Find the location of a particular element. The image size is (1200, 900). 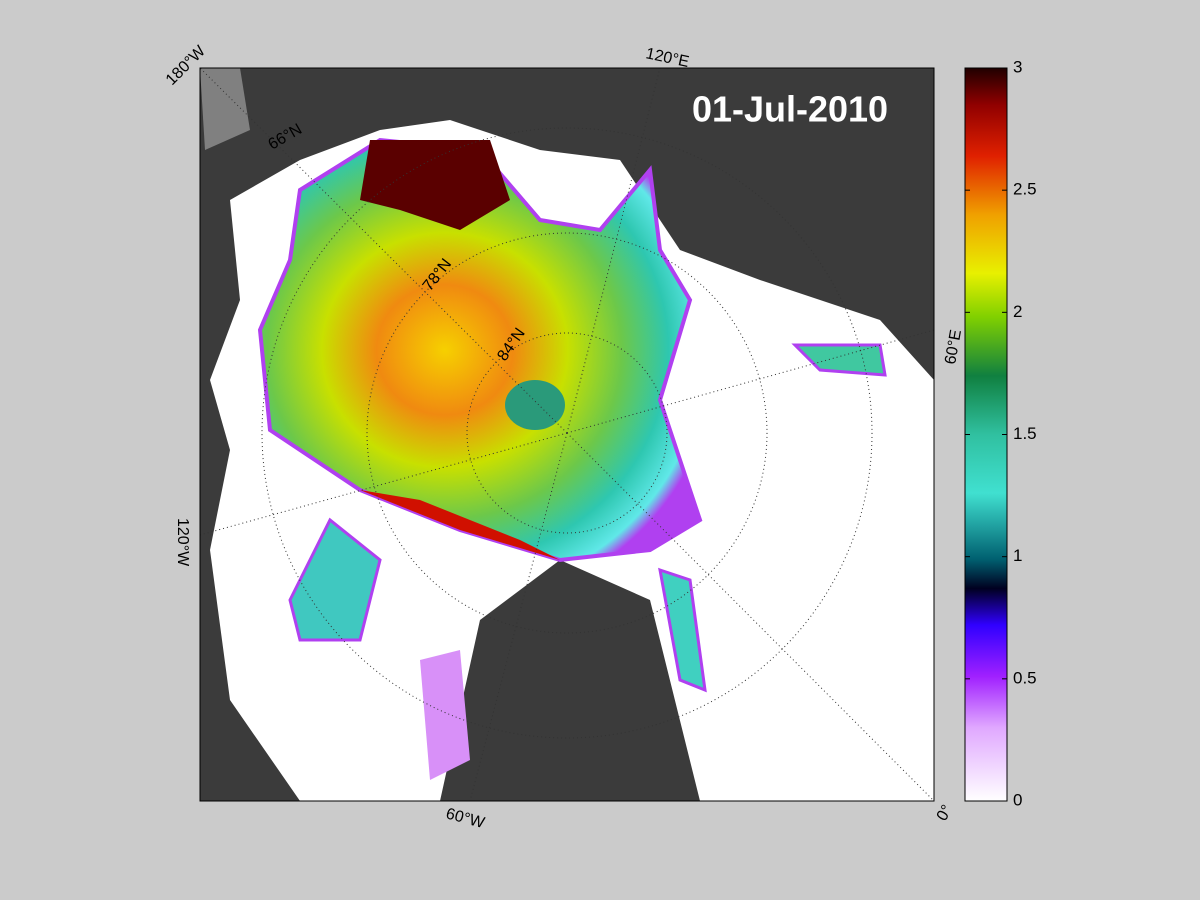

ice-floe is located at coordinates (839, 360).